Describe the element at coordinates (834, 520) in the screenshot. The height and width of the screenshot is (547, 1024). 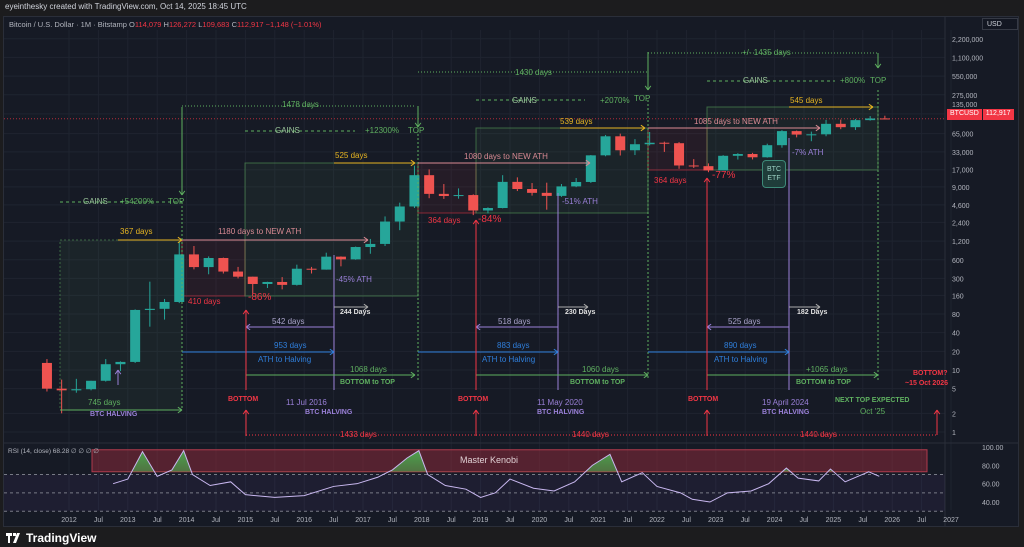
I see `time-axis-label: 2025` at that location.